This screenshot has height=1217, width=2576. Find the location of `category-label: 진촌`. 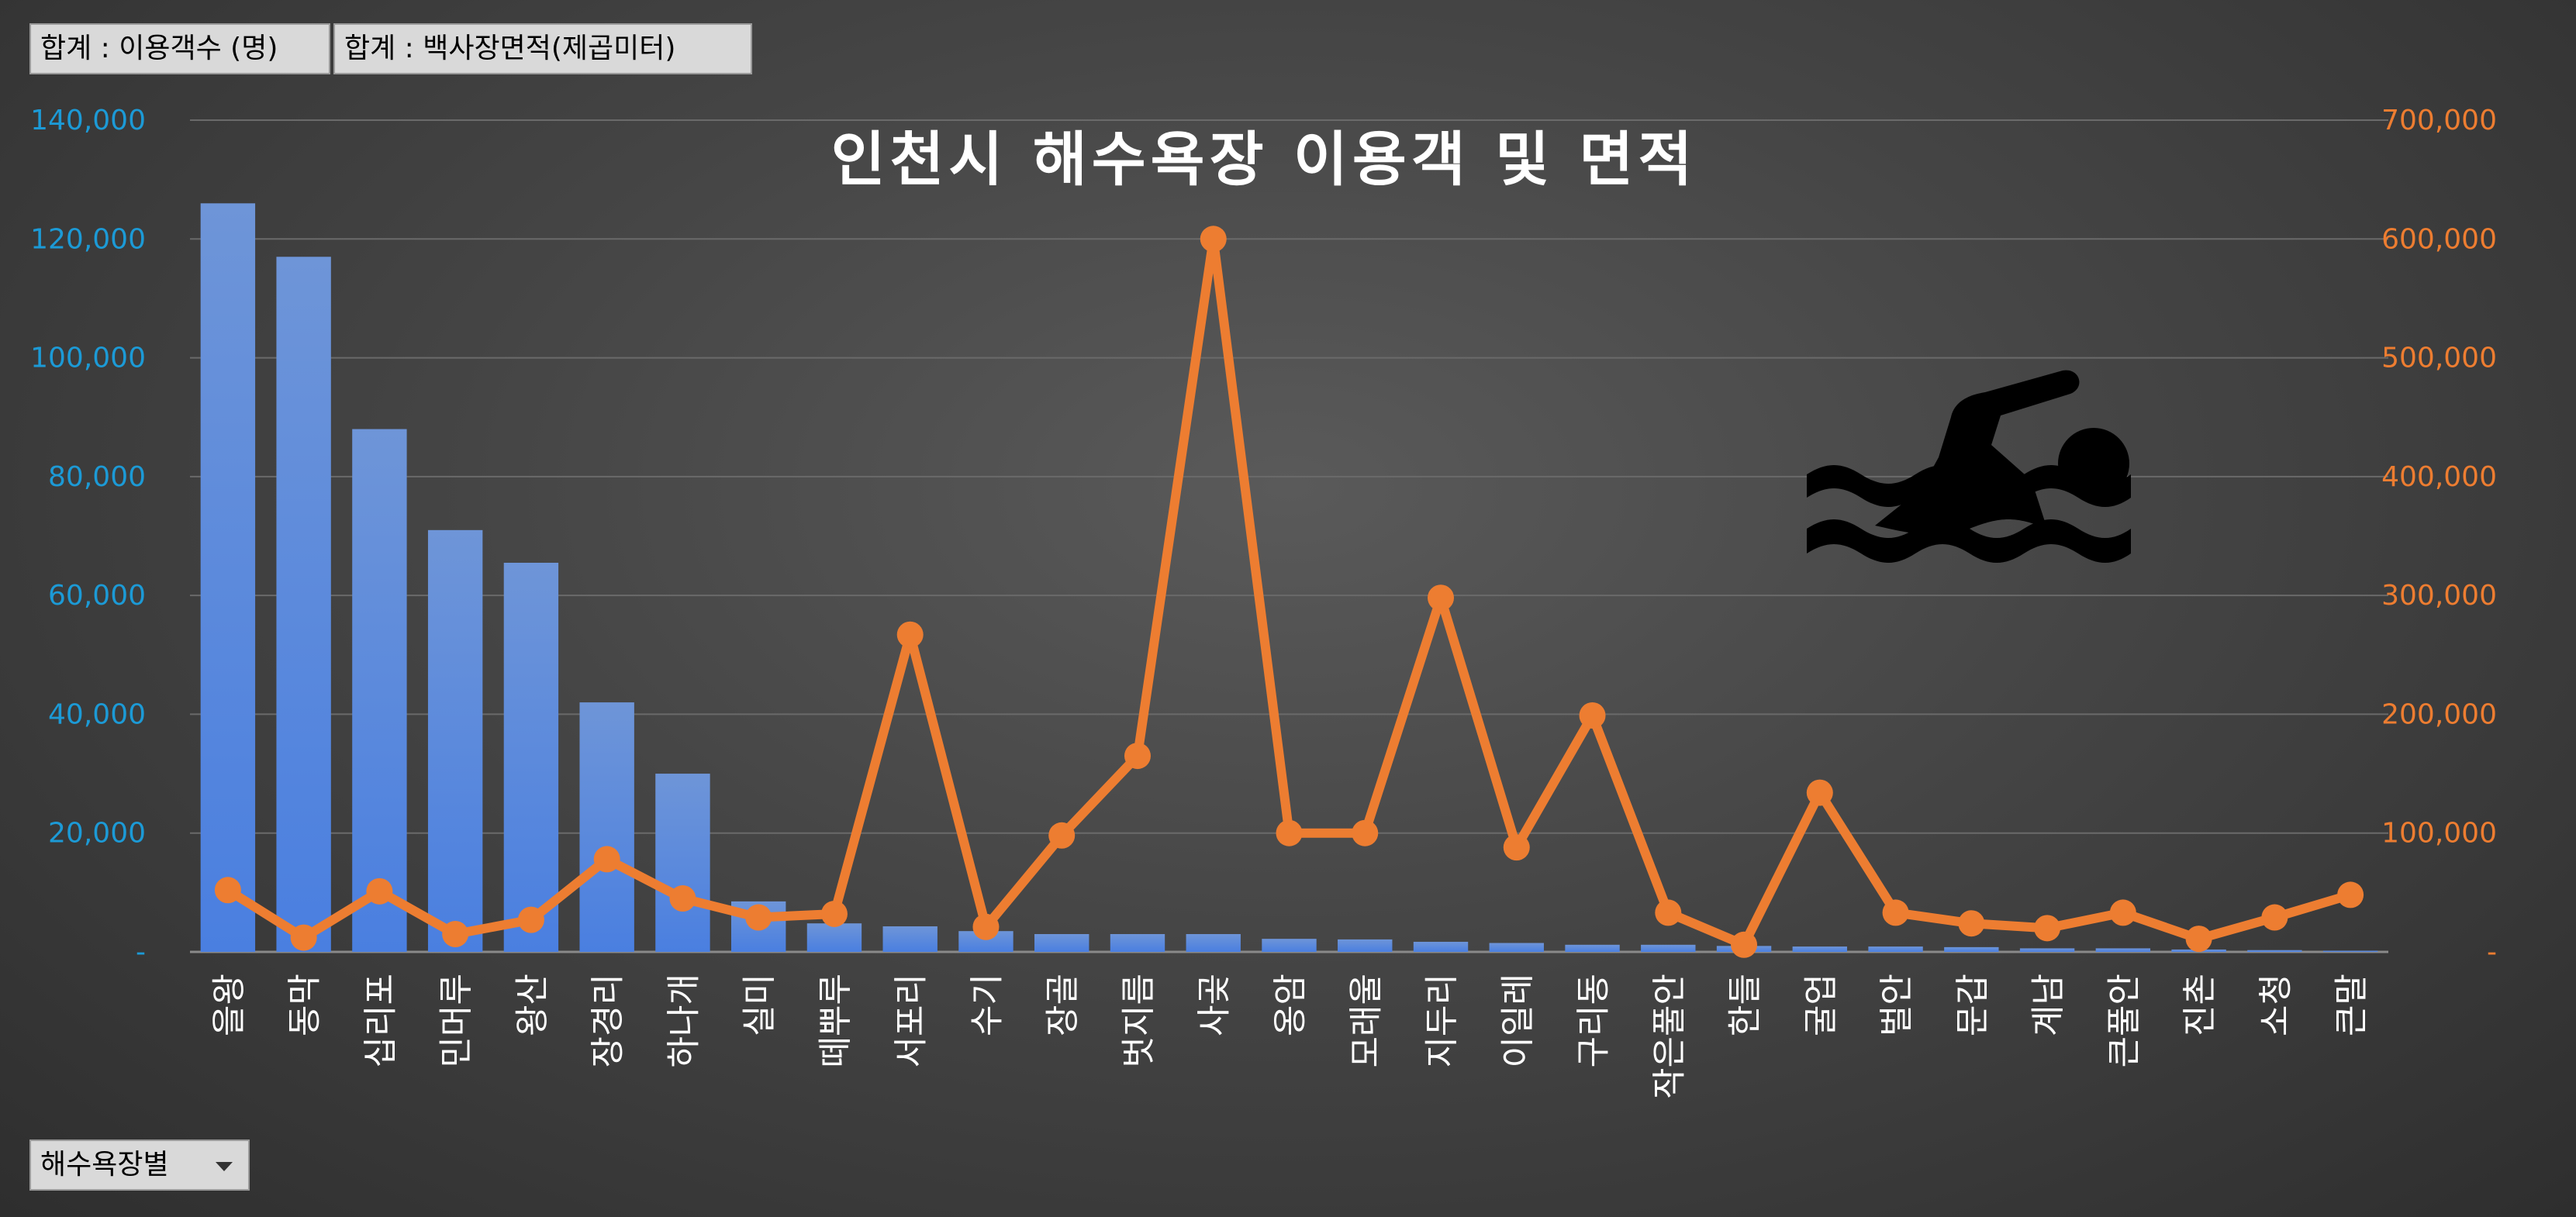

category-label: 진촌 is located at coordinates (2200, 1005).